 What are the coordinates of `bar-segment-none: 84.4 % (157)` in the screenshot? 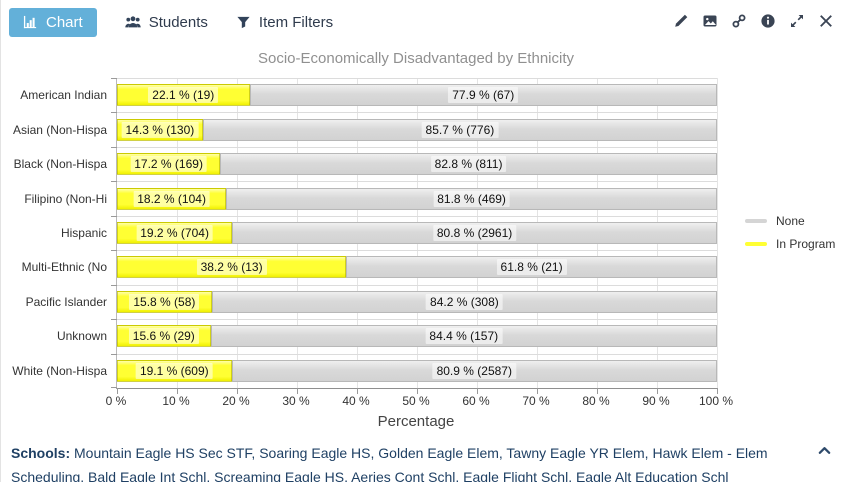 It's located at (463, 336).